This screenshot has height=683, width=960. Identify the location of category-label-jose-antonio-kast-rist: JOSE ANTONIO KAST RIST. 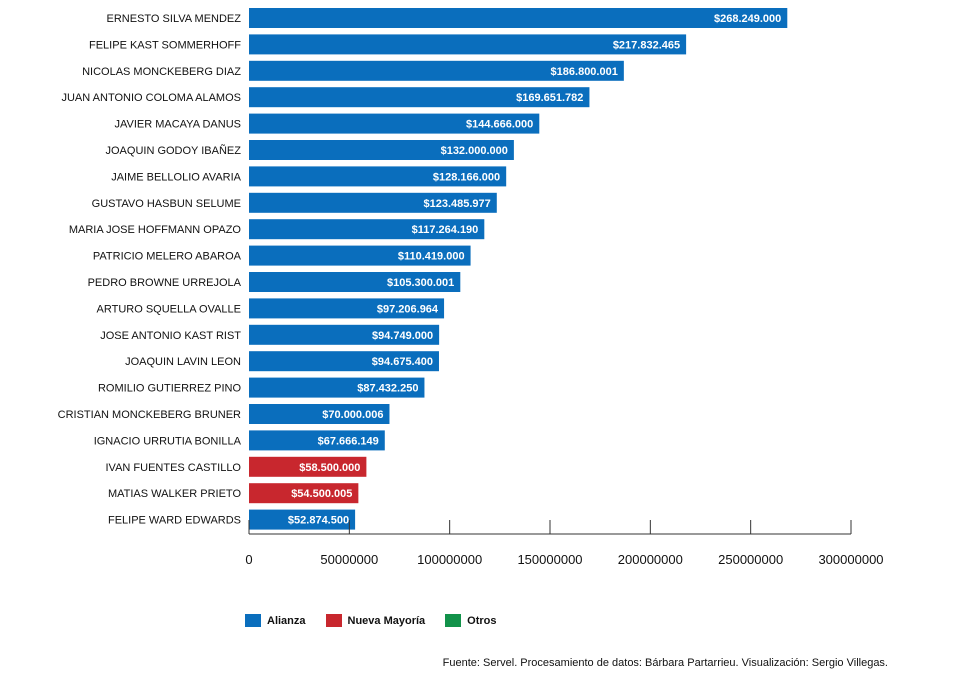
(170, 336).